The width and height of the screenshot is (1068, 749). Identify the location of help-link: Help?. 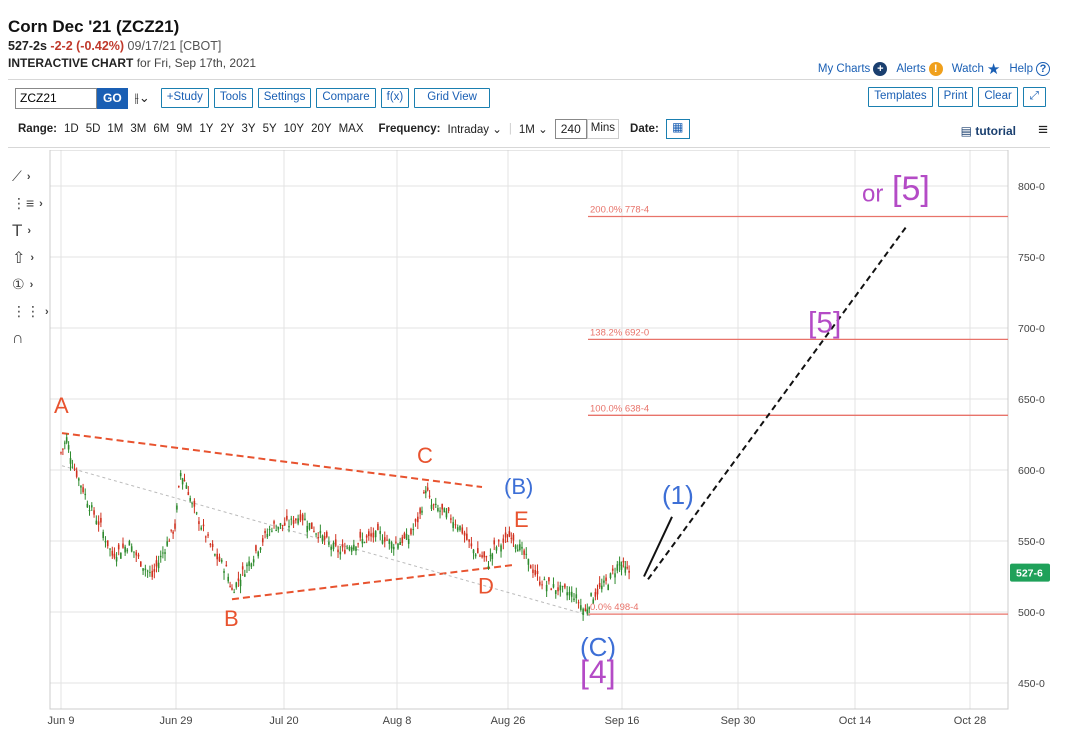
(1029, 69).